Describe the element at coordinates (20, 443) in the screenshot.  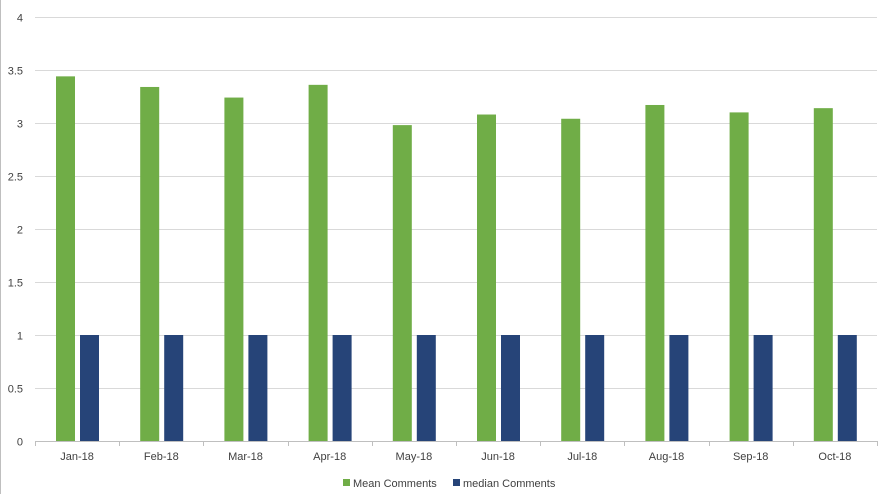
I see `y-tick-label: 0` at that location.